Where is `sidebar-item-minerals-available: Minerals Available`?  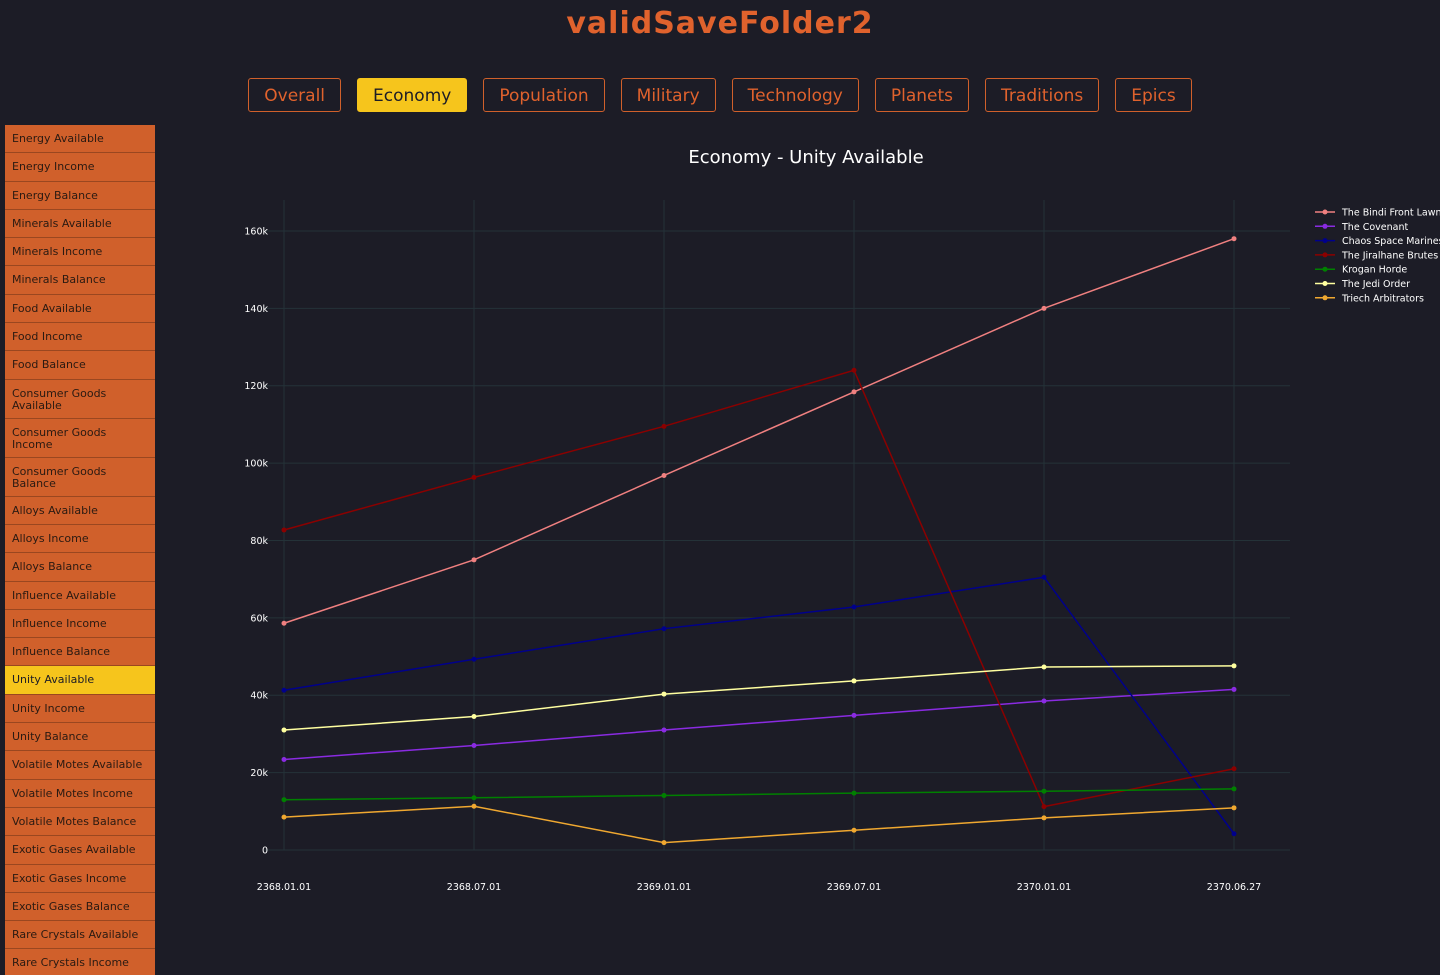
sidebar-item-minerals-available: Minerals Available is located at coordinates (80, 224).